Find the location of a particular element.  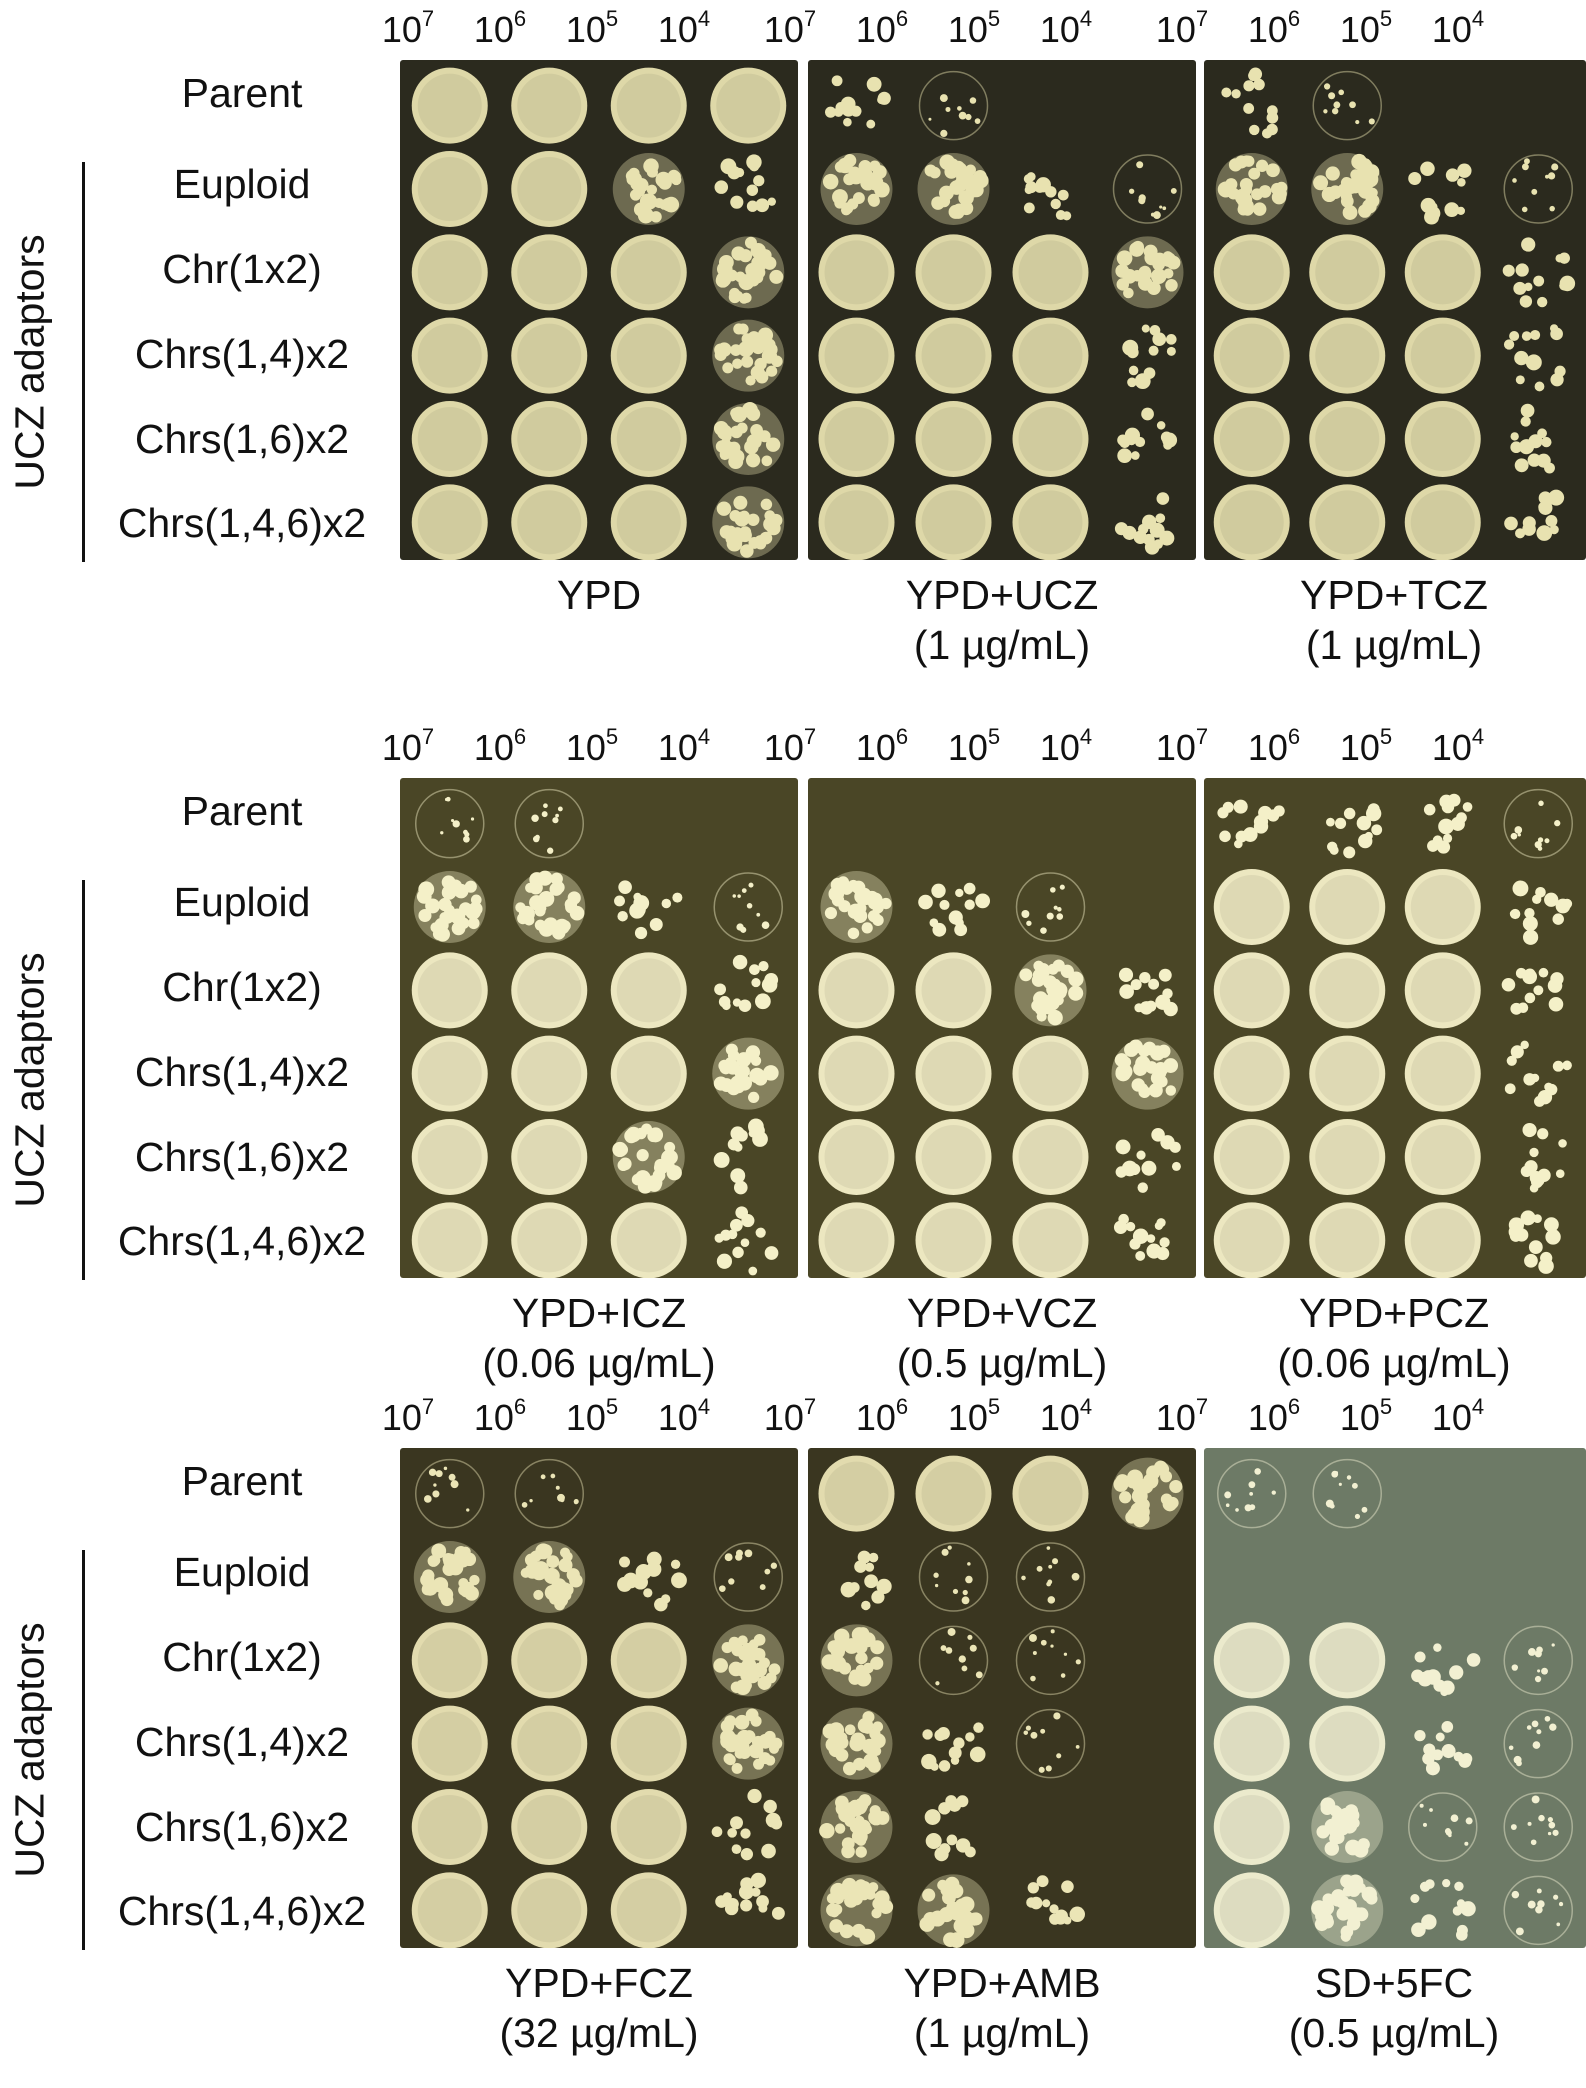

strain-label: Chrs(1,4,6)x2 is located at coordinates (242, 523).